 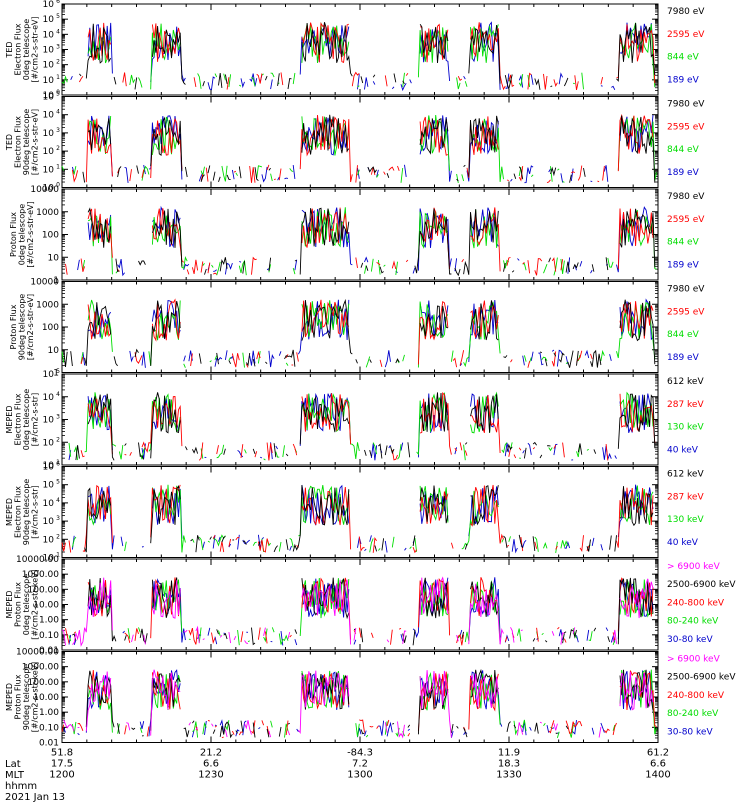 I want to click on x-tick-label-hhmm: 1200, so click(x=61, y=775).